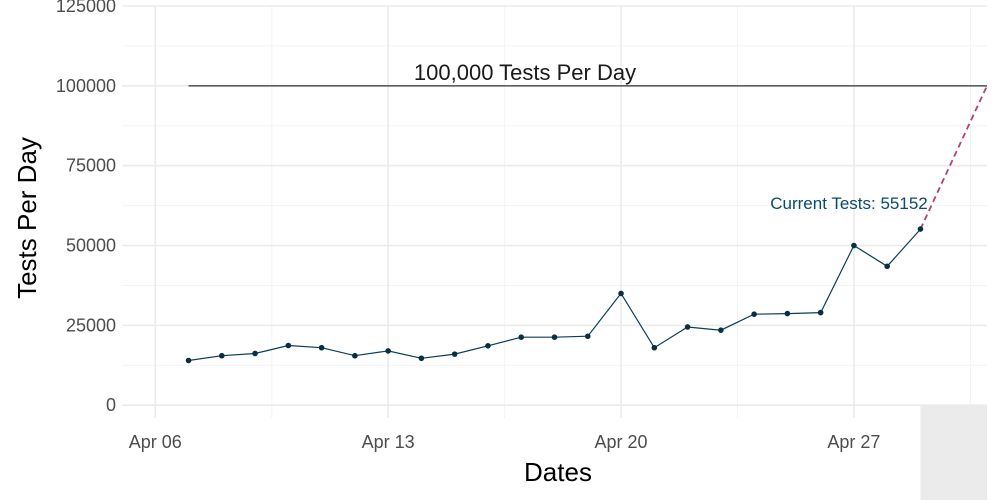 This screenshot has height=500, width=1000. Describe the element at coordinates (525, 72) in the screenshot. I see `target-annotation: 100,000 Tests Per Day` at that location.